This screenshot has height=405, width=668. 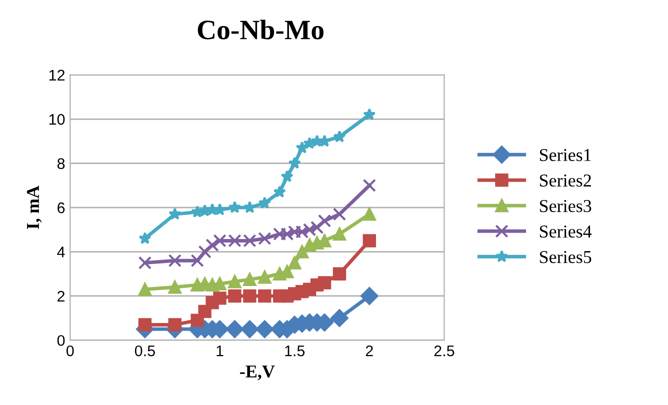 What do you see at coordinates (34, 208) in the screenshot?
I see `y-axis-title: I, mA` at bounding box center [34, 208].